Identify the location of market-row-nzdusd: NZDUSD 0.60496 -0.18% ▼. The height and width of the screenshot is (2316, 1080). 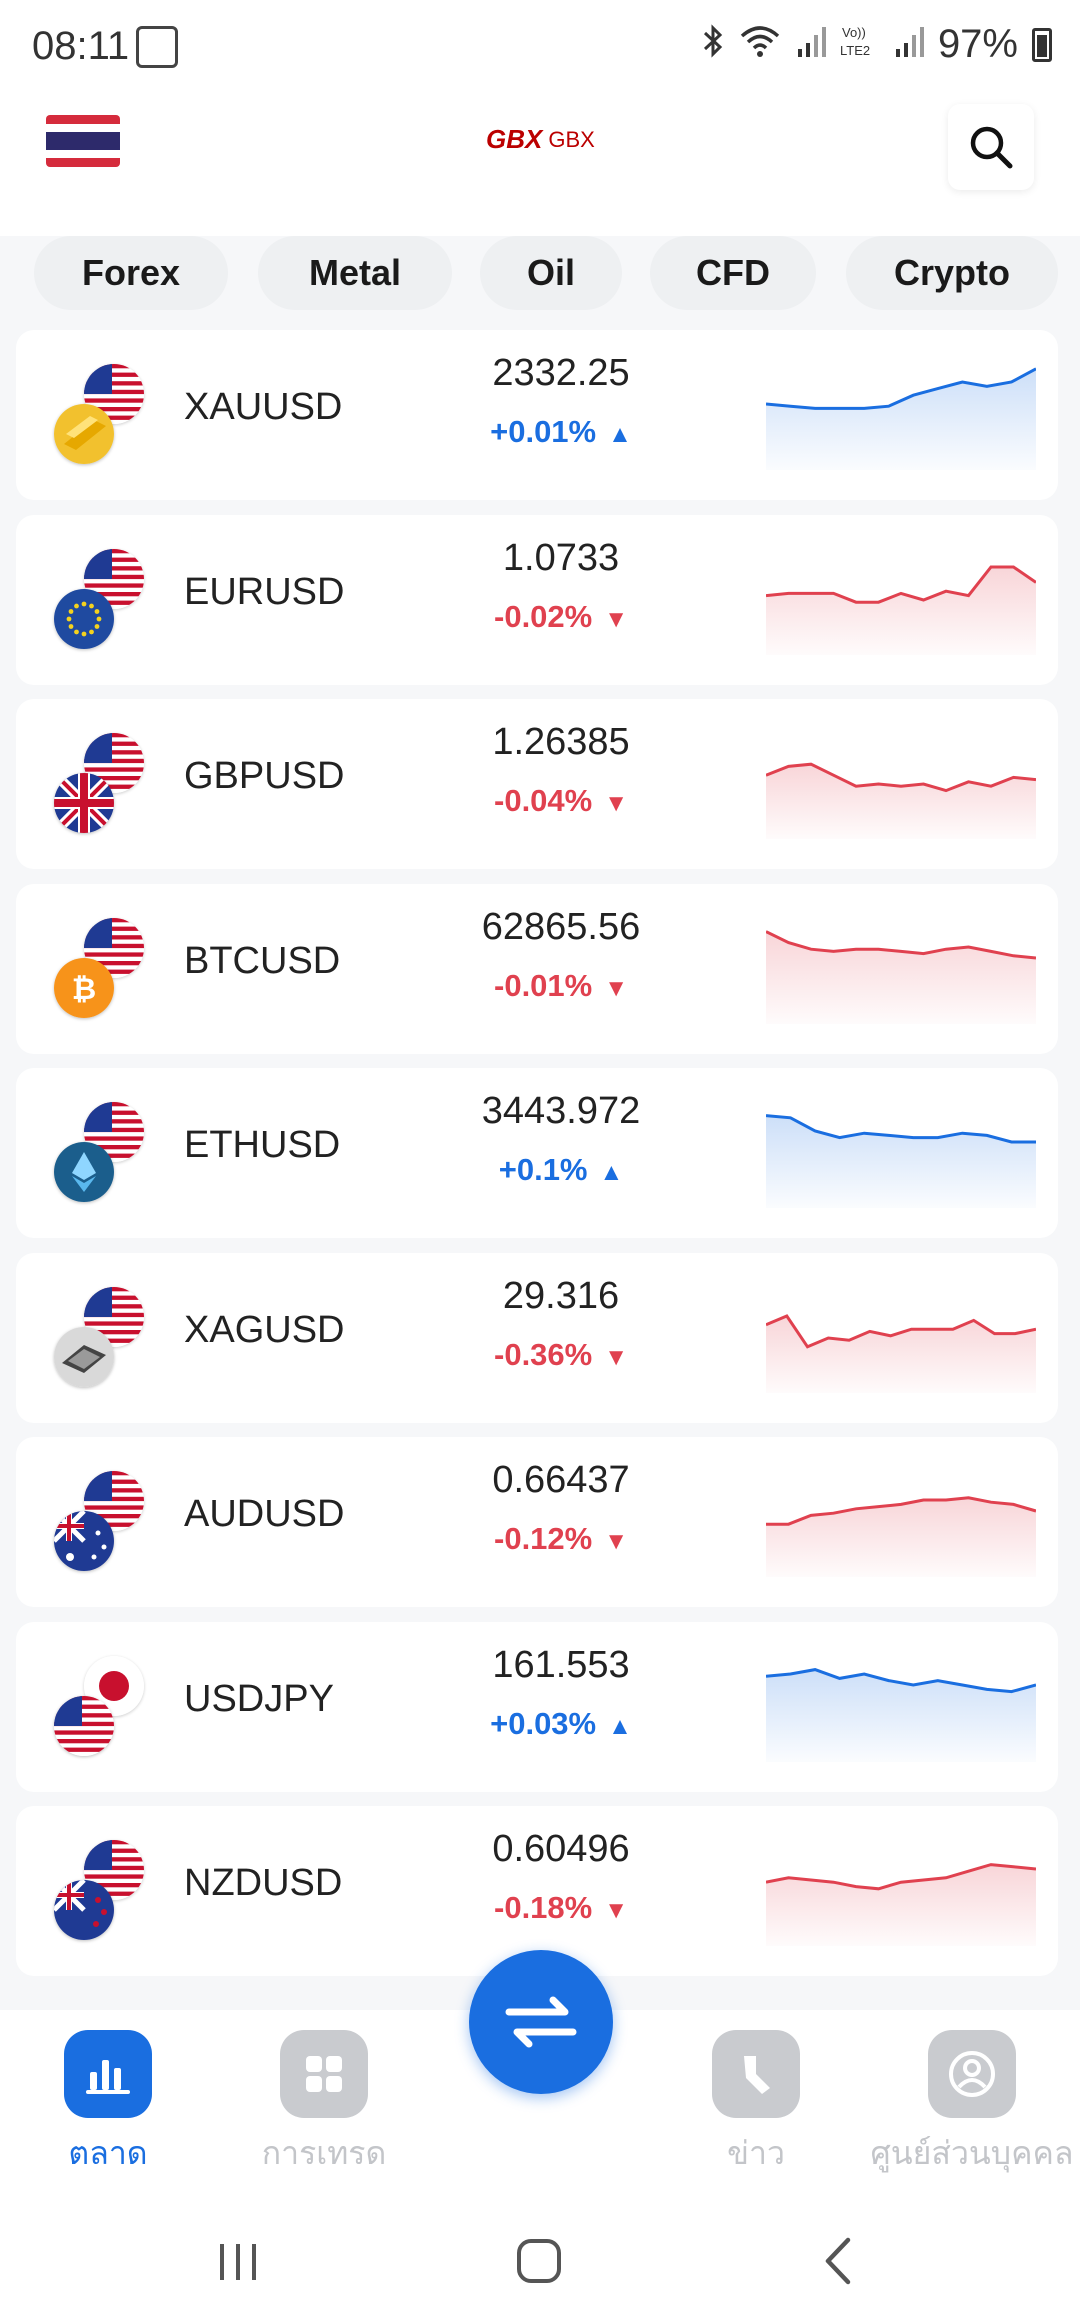
(537, 1891).